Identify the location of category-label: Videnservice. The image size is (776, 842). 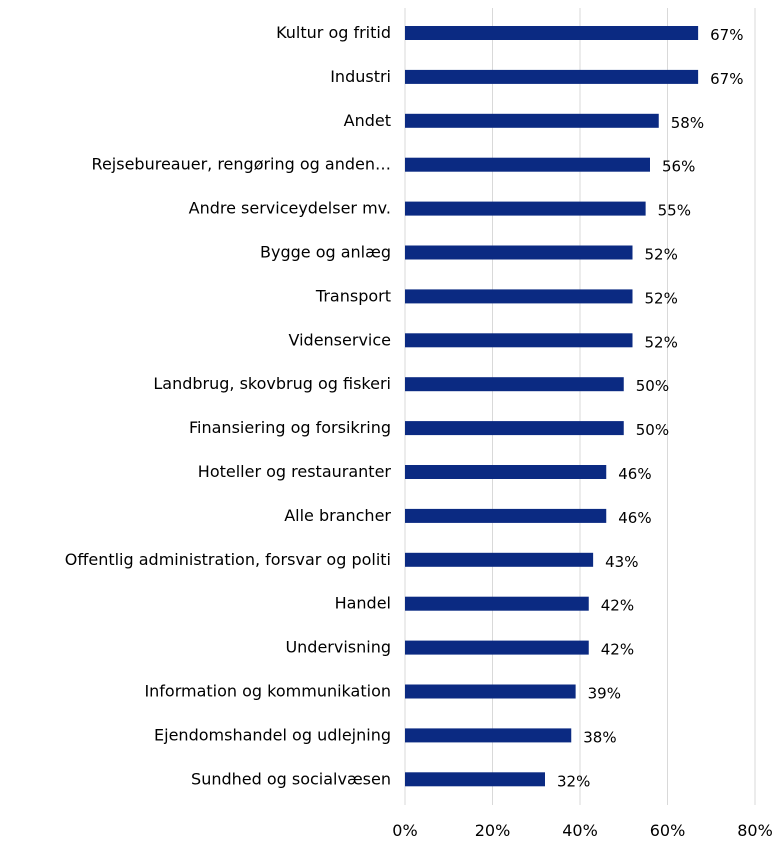
(340, 339).